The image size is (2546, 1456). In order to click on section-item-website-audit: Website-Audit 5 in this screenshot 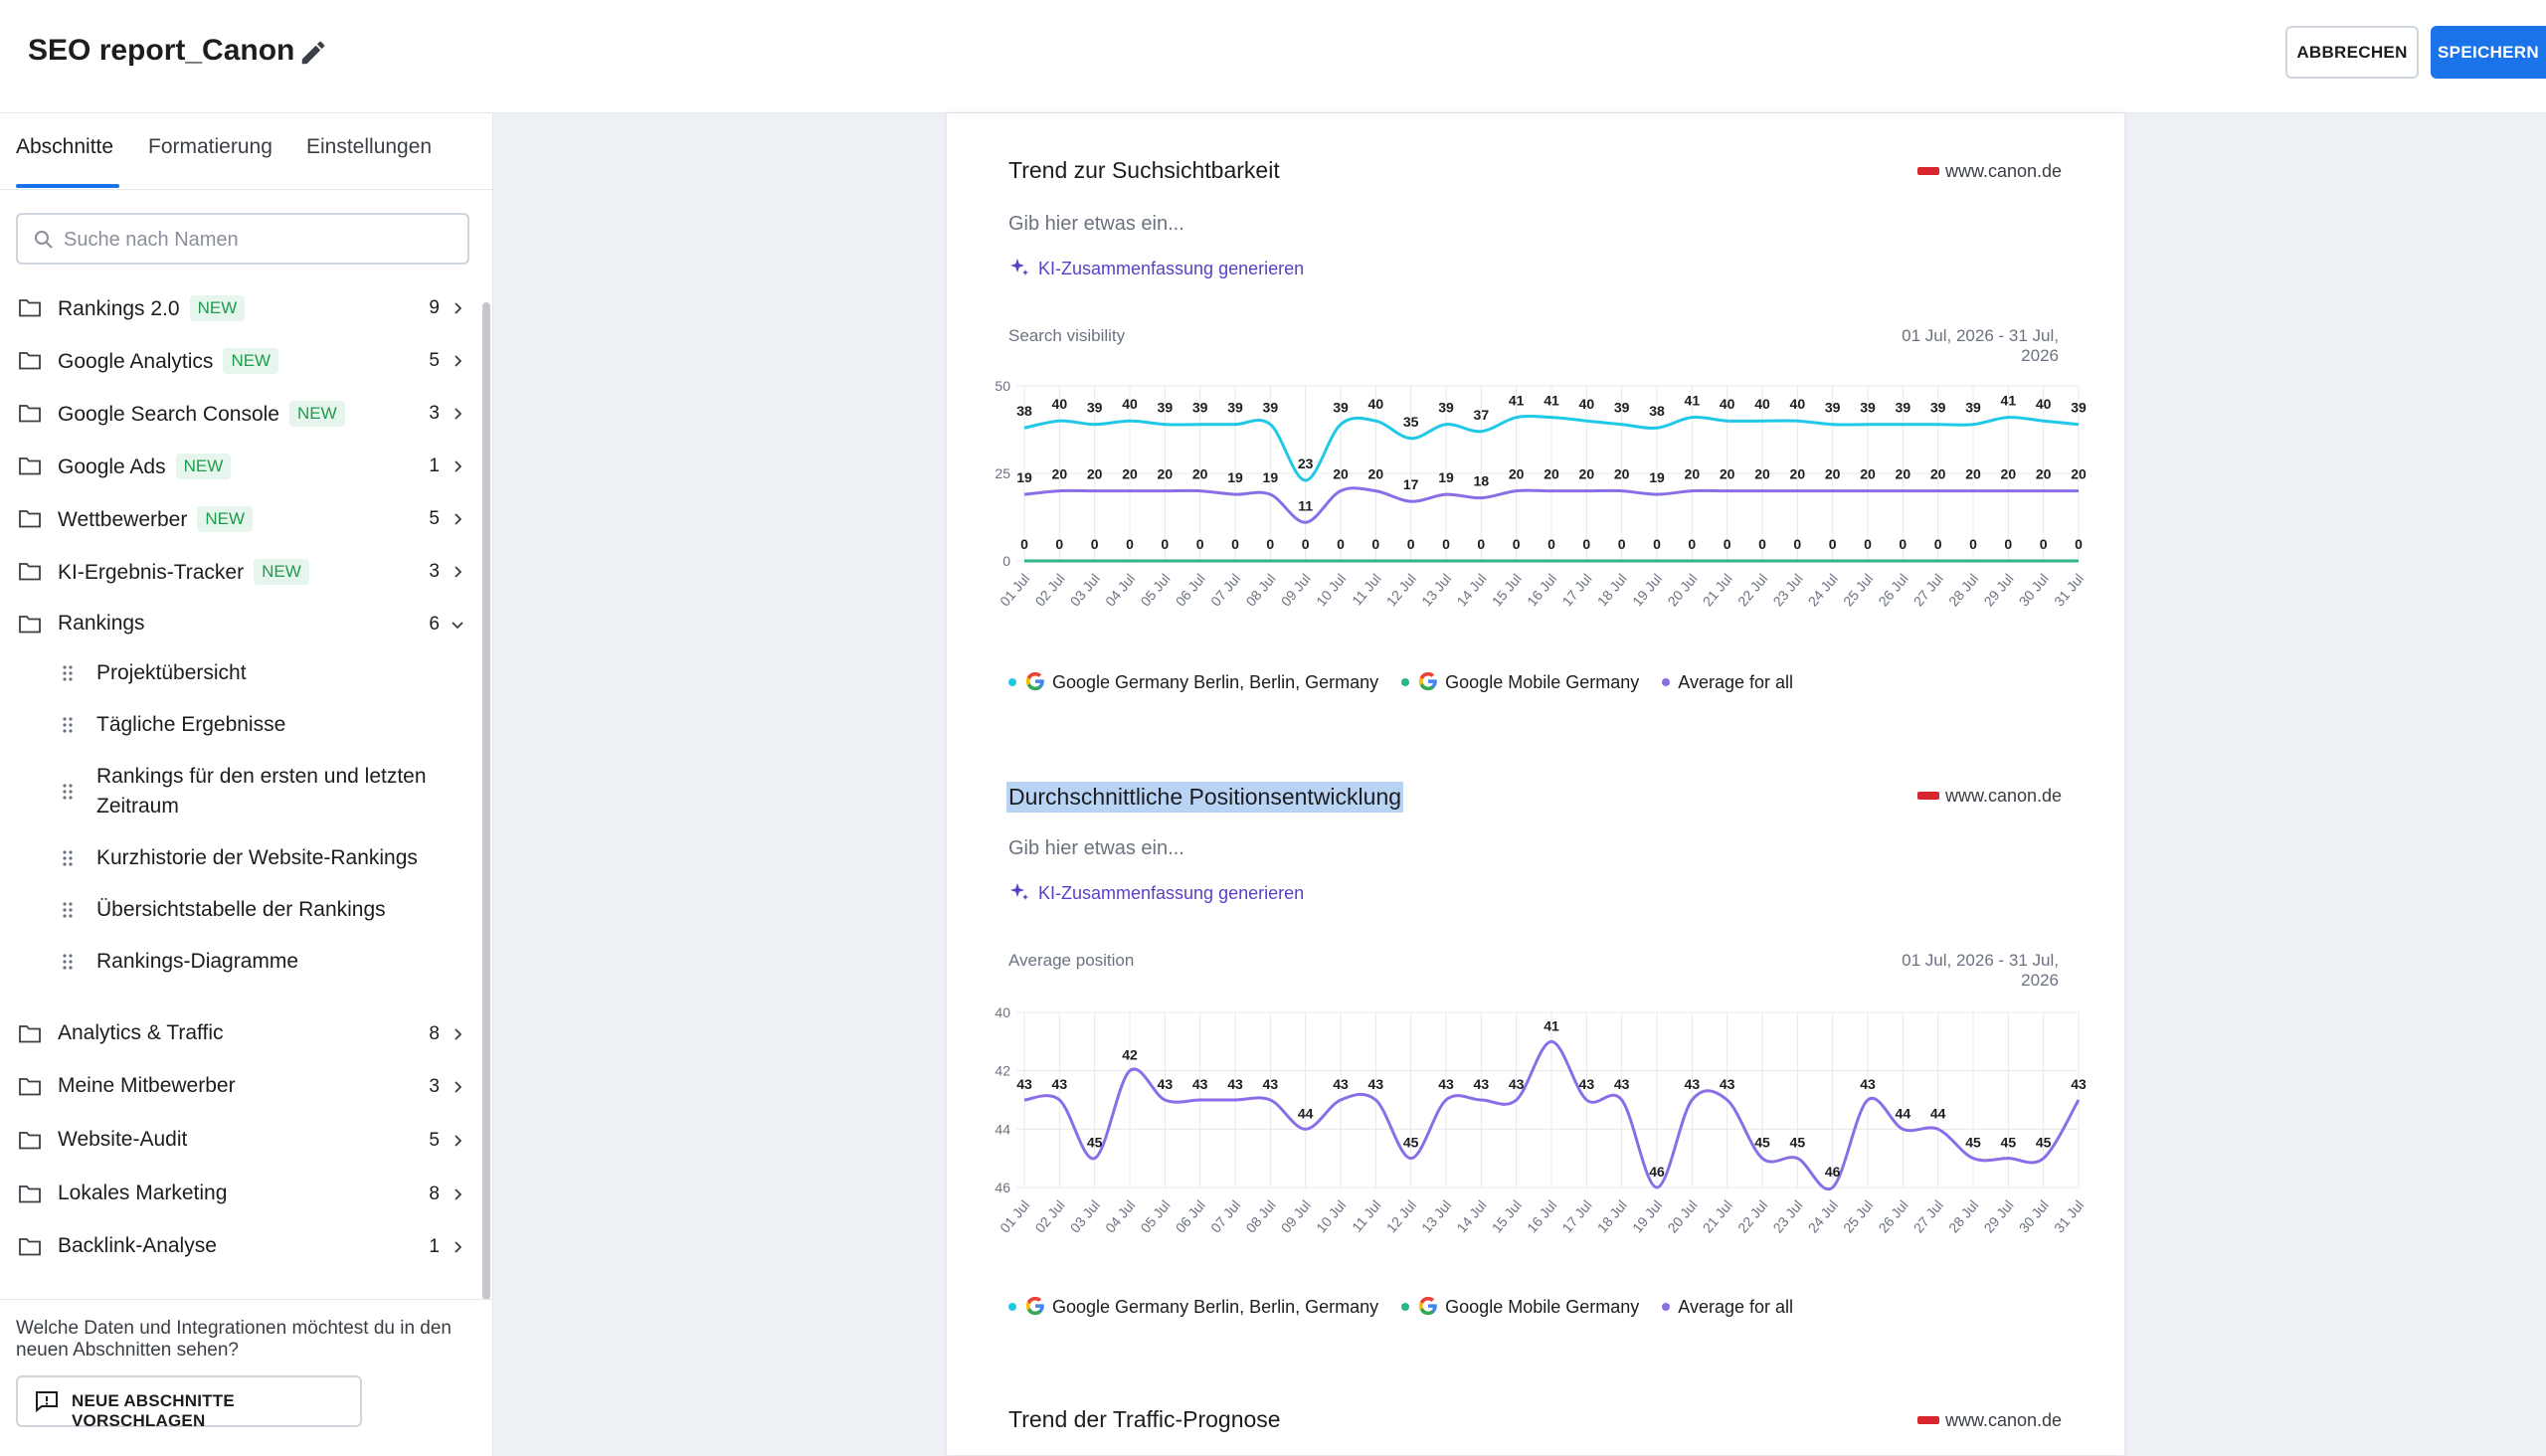, I will do `click(238, 1141)`.